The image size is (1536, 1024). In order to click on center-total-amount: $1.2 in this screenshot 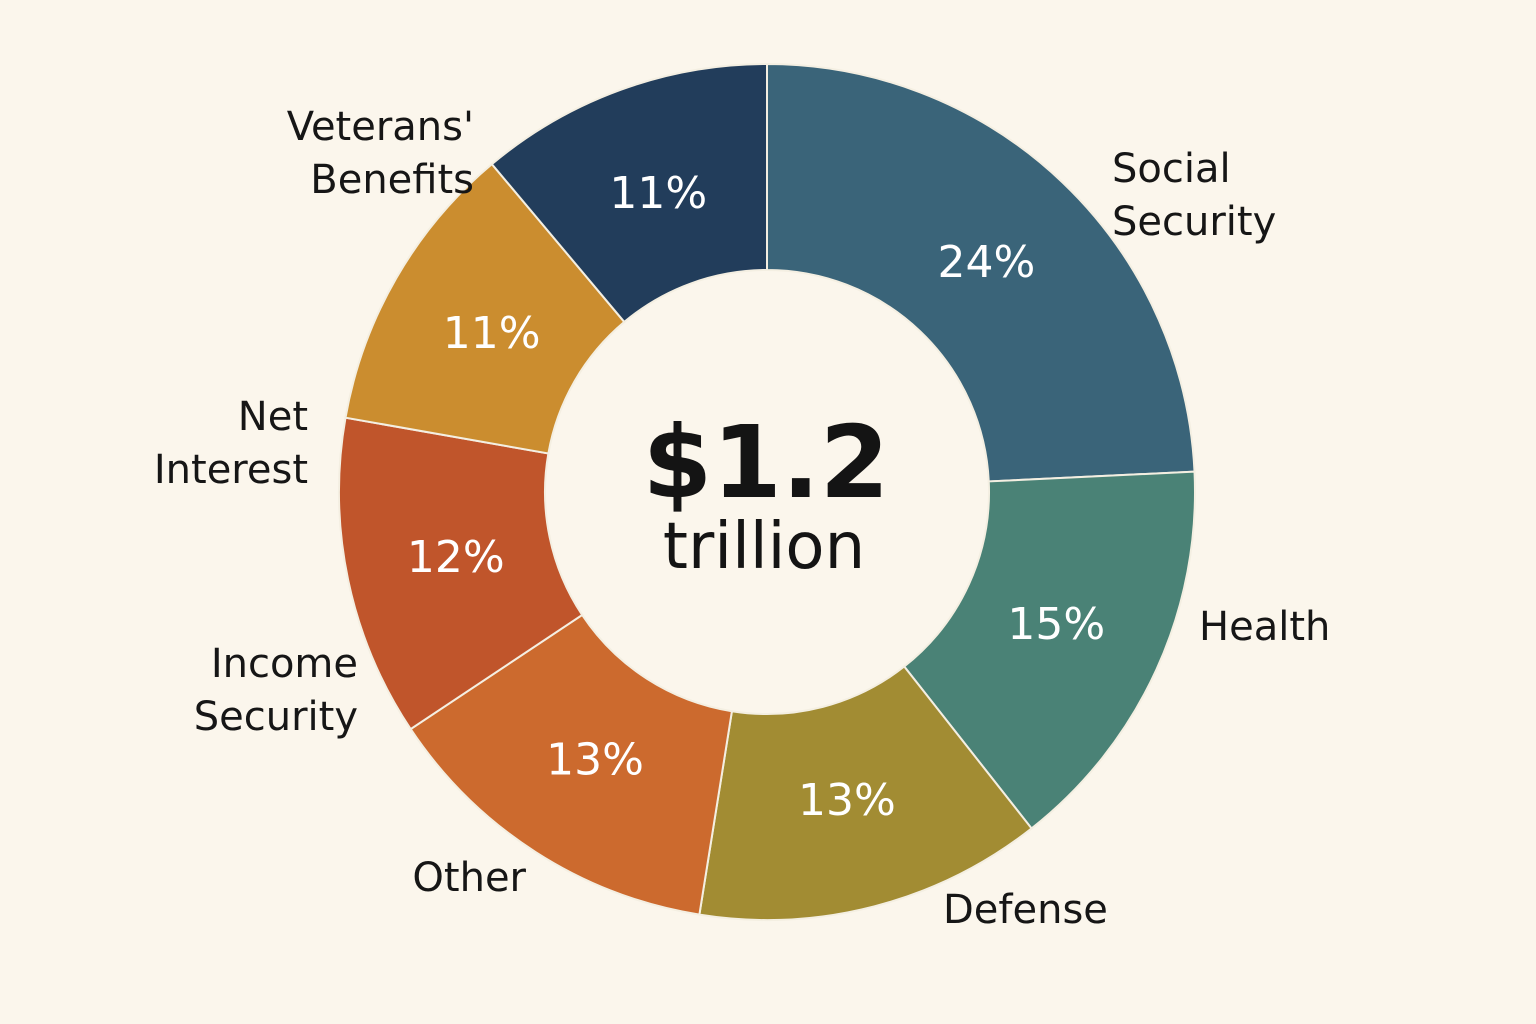, I will do `click(766, 462)`.